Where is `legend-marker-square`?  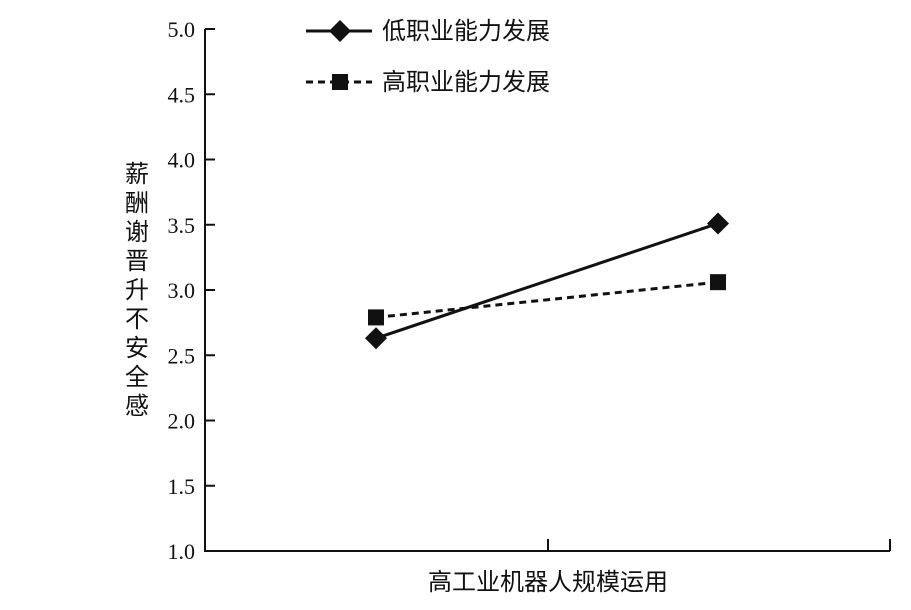
legend-marker-square is located at coordinates (340, 82).